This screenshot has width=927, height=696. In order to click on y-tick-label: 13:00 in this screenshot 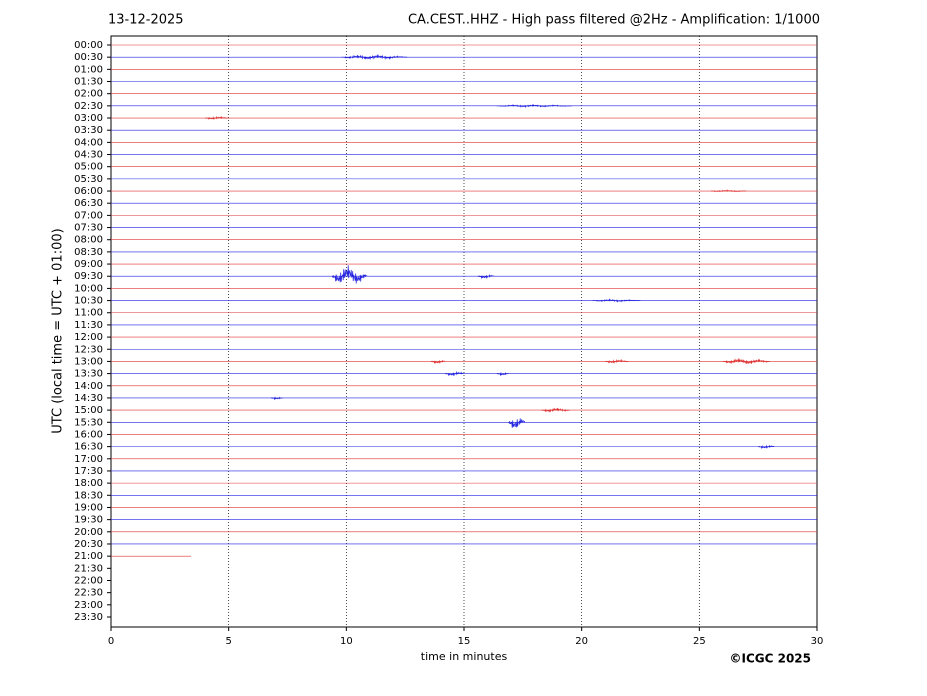, I will do `click(88, 361)`.